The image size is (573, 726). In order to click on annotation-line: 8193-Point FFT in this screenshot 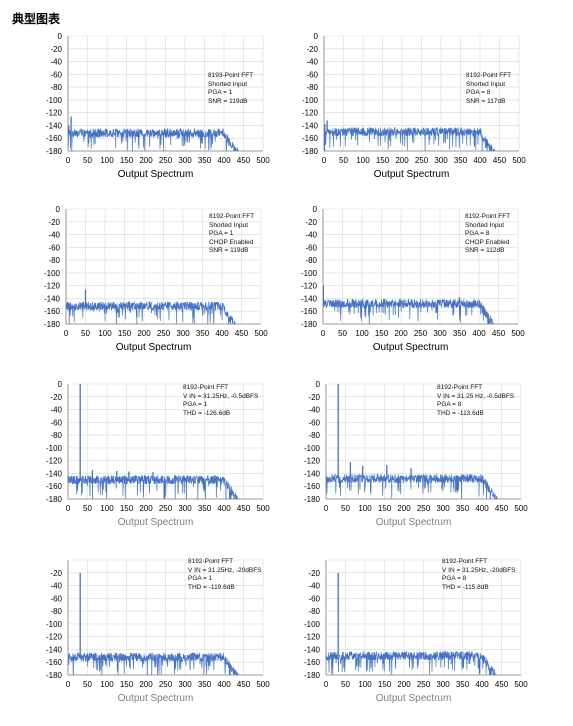, I will do `click(231, 75)`.